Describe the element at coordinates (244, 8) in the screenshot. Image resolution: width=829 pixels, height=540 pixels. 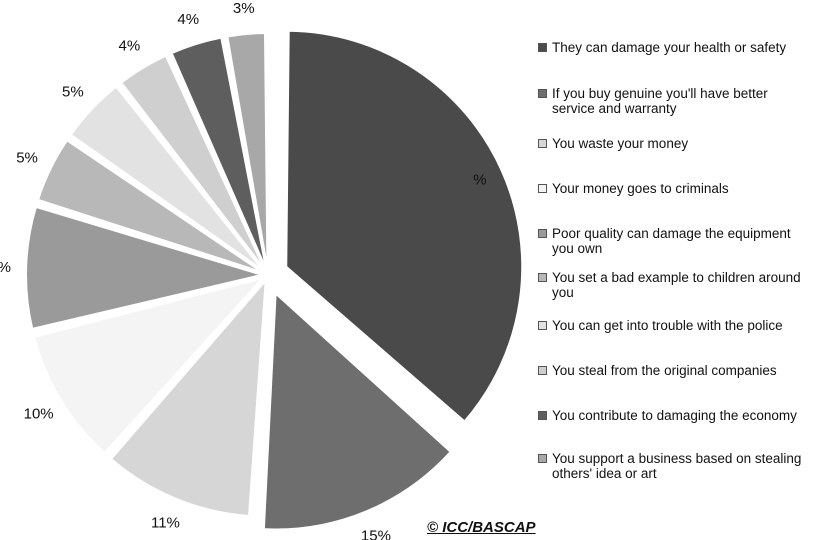
I see `slice-label-10: 3%` at that location.